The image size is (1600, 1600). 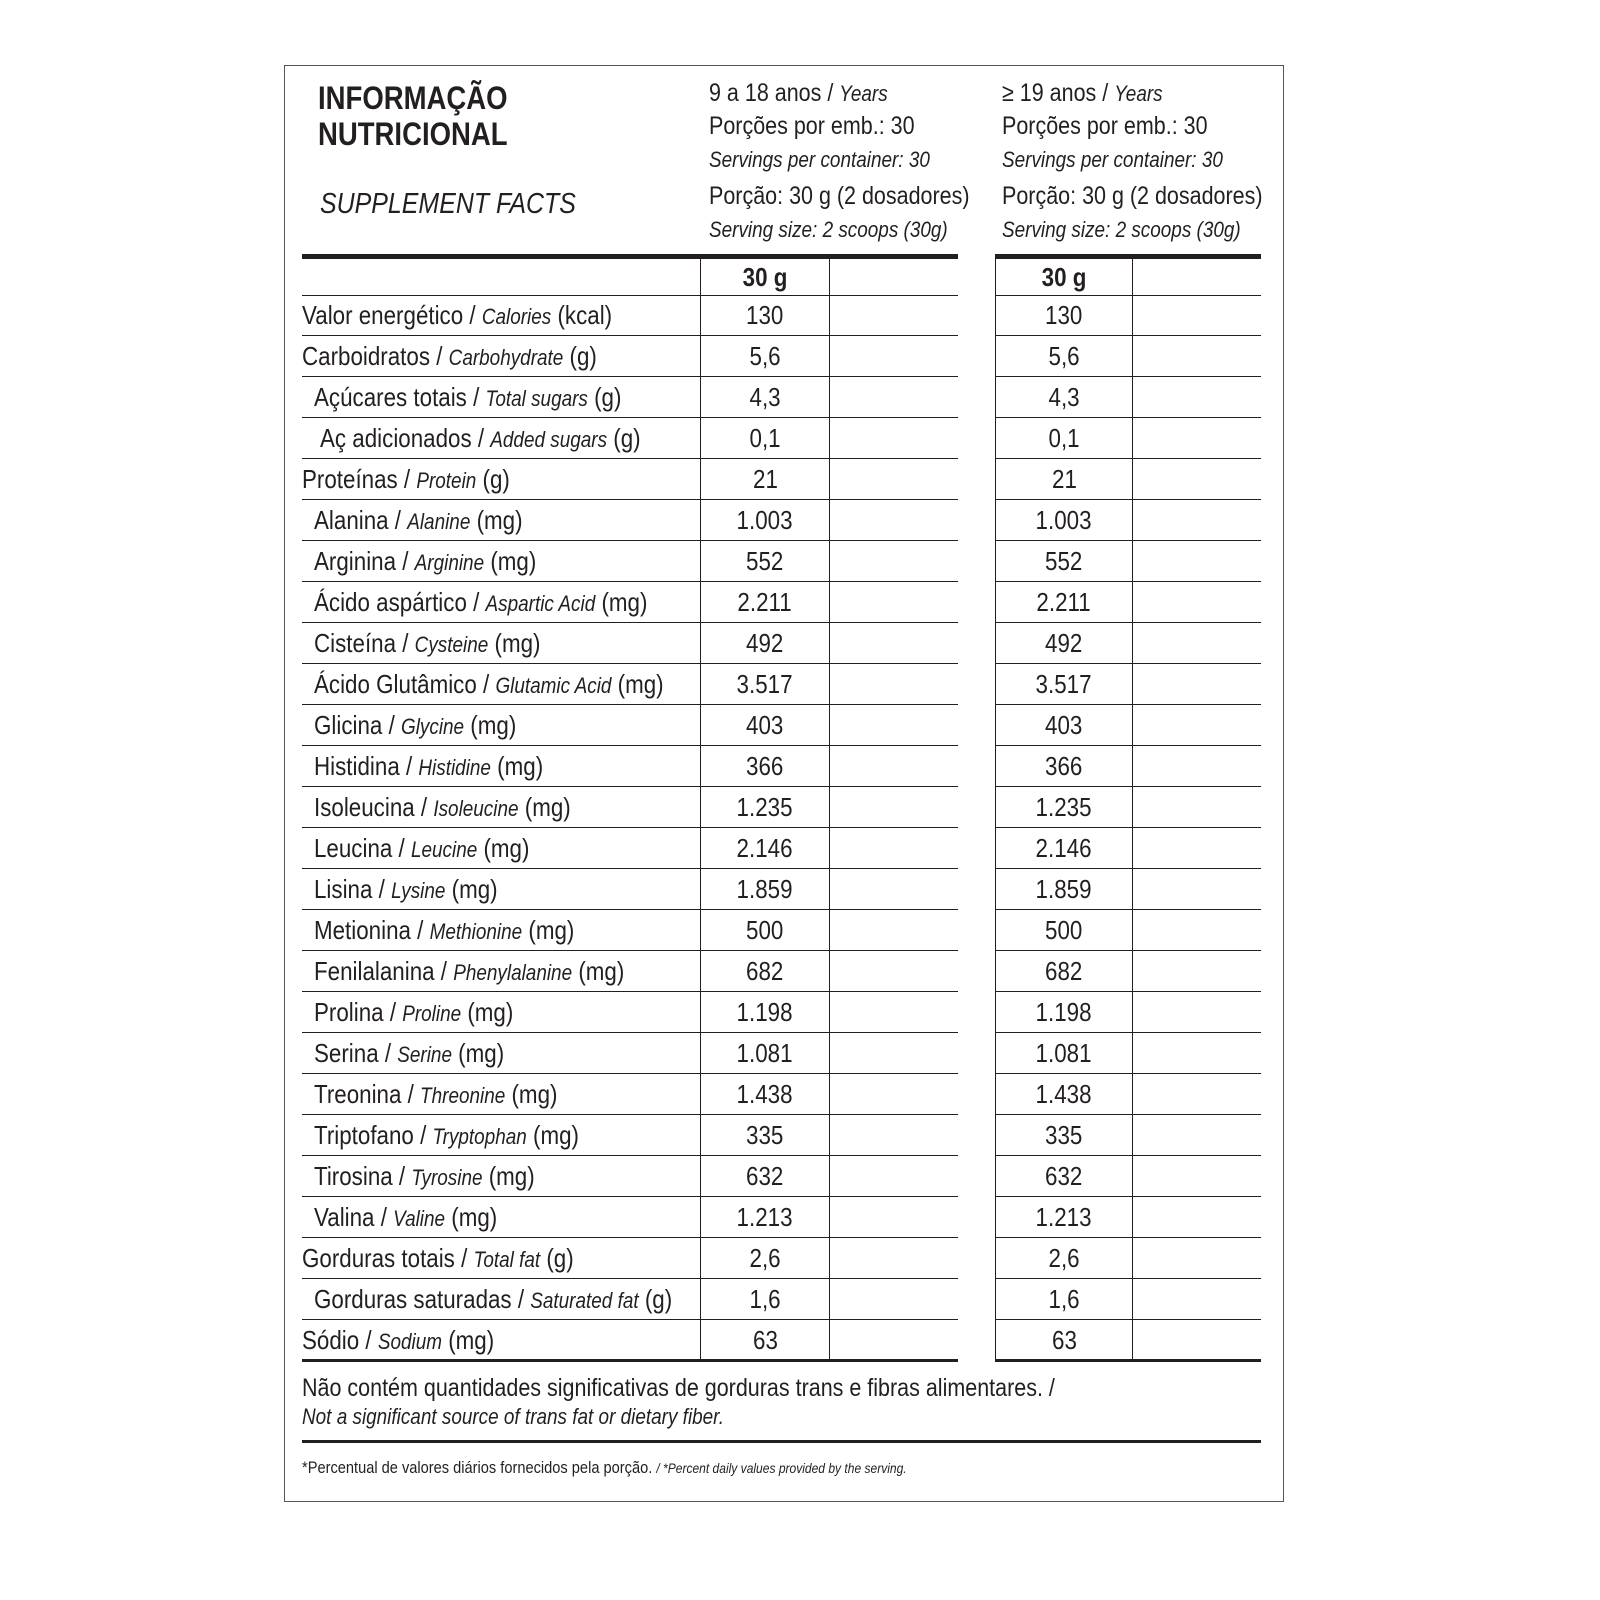 I want to click on nutrient-name: Prolina / Proline (mg), so click(x=501, y=1012).